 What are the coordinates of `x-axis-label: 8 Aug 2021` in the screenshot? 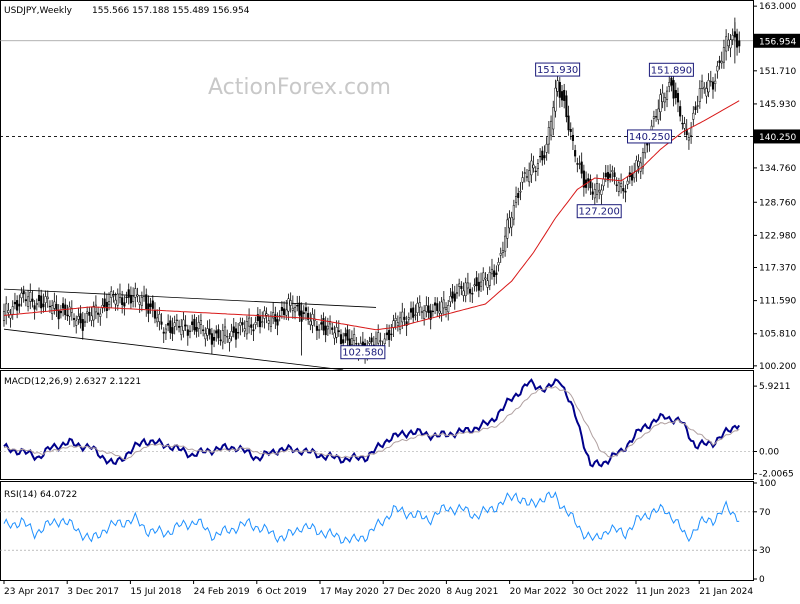 It's located at (472, 592).